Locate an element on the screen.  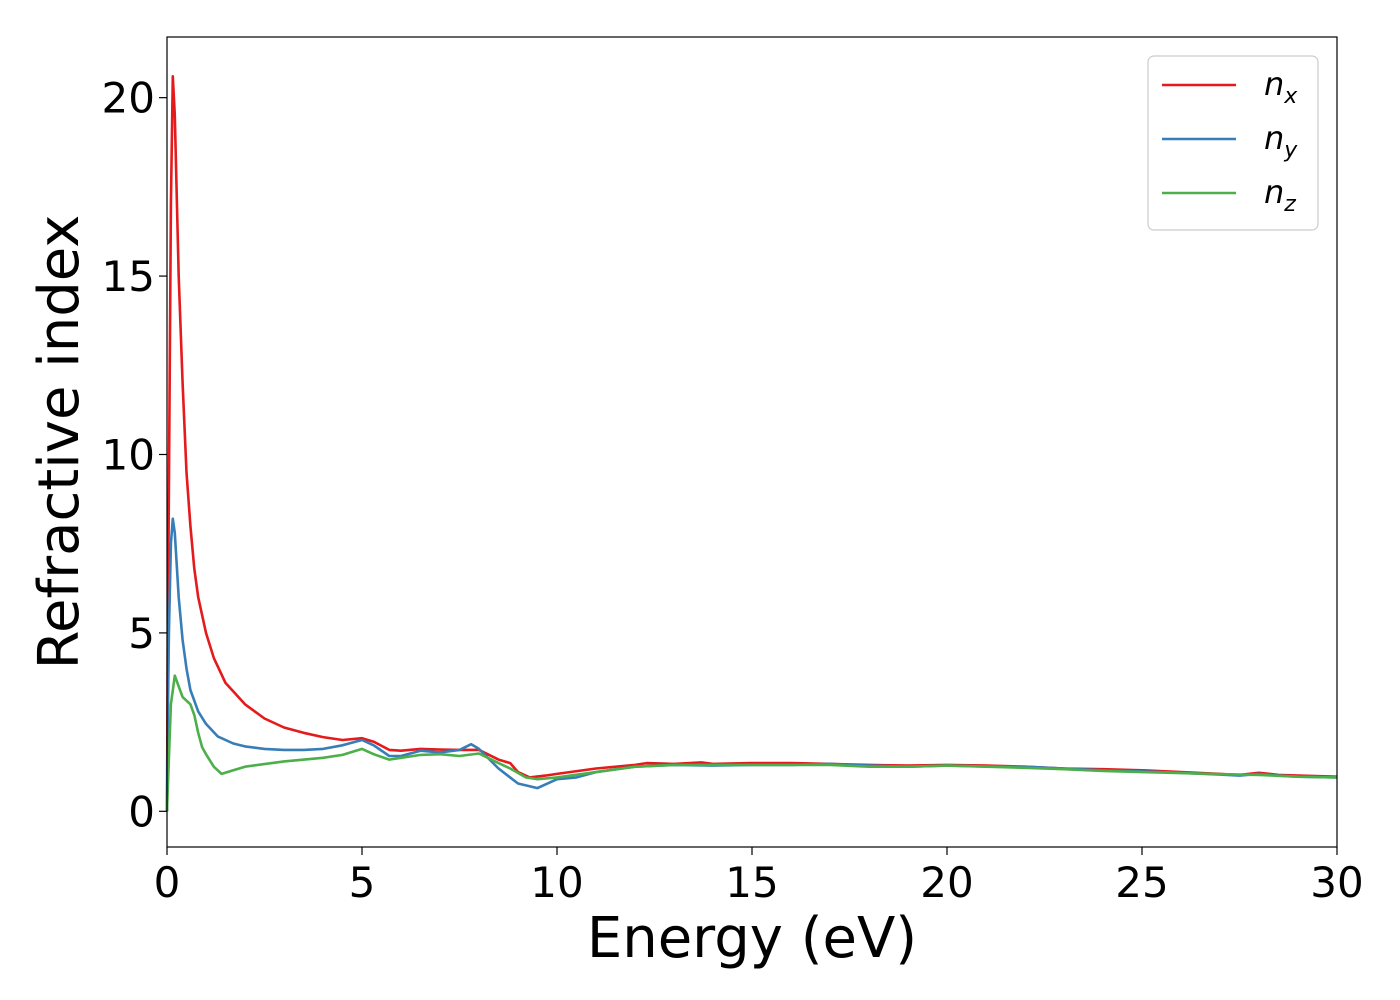
x-axis-label: Energy (eV) is located at coordinates (752, 938).